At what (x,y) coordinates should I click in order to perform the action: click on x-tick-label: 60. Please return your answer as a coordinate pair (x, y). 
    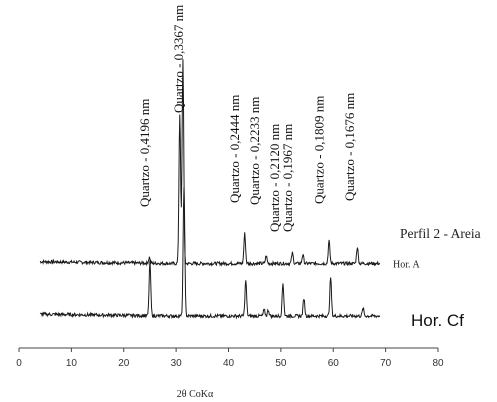
    Looking at the image, I should click on (334, 363).